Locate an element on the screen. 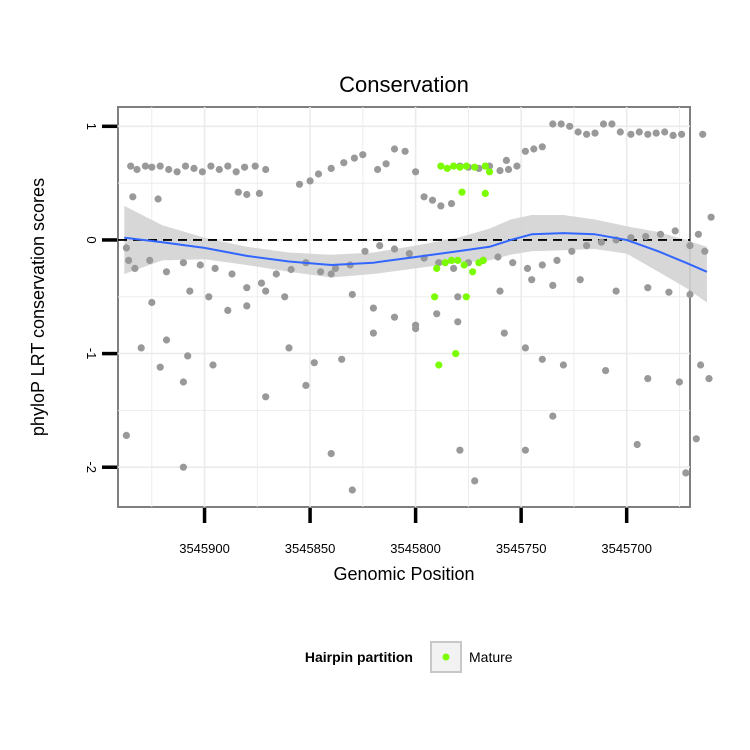 Image resolution: width=750 pixels, height=750 pixels. x-tick-label: 3545900 is located at coordinates (204, 548).